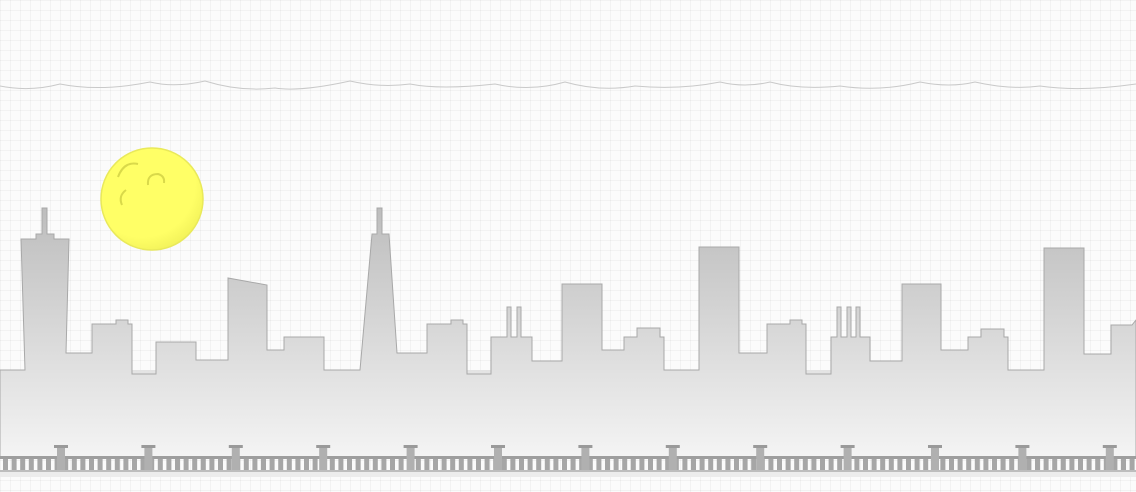 Image resolution: width=1136 pixels, height=492 pixels. What do you see at coordinates (568, 461) in the screenshot?
I see `railway-track` at bounding box center [568, 461].